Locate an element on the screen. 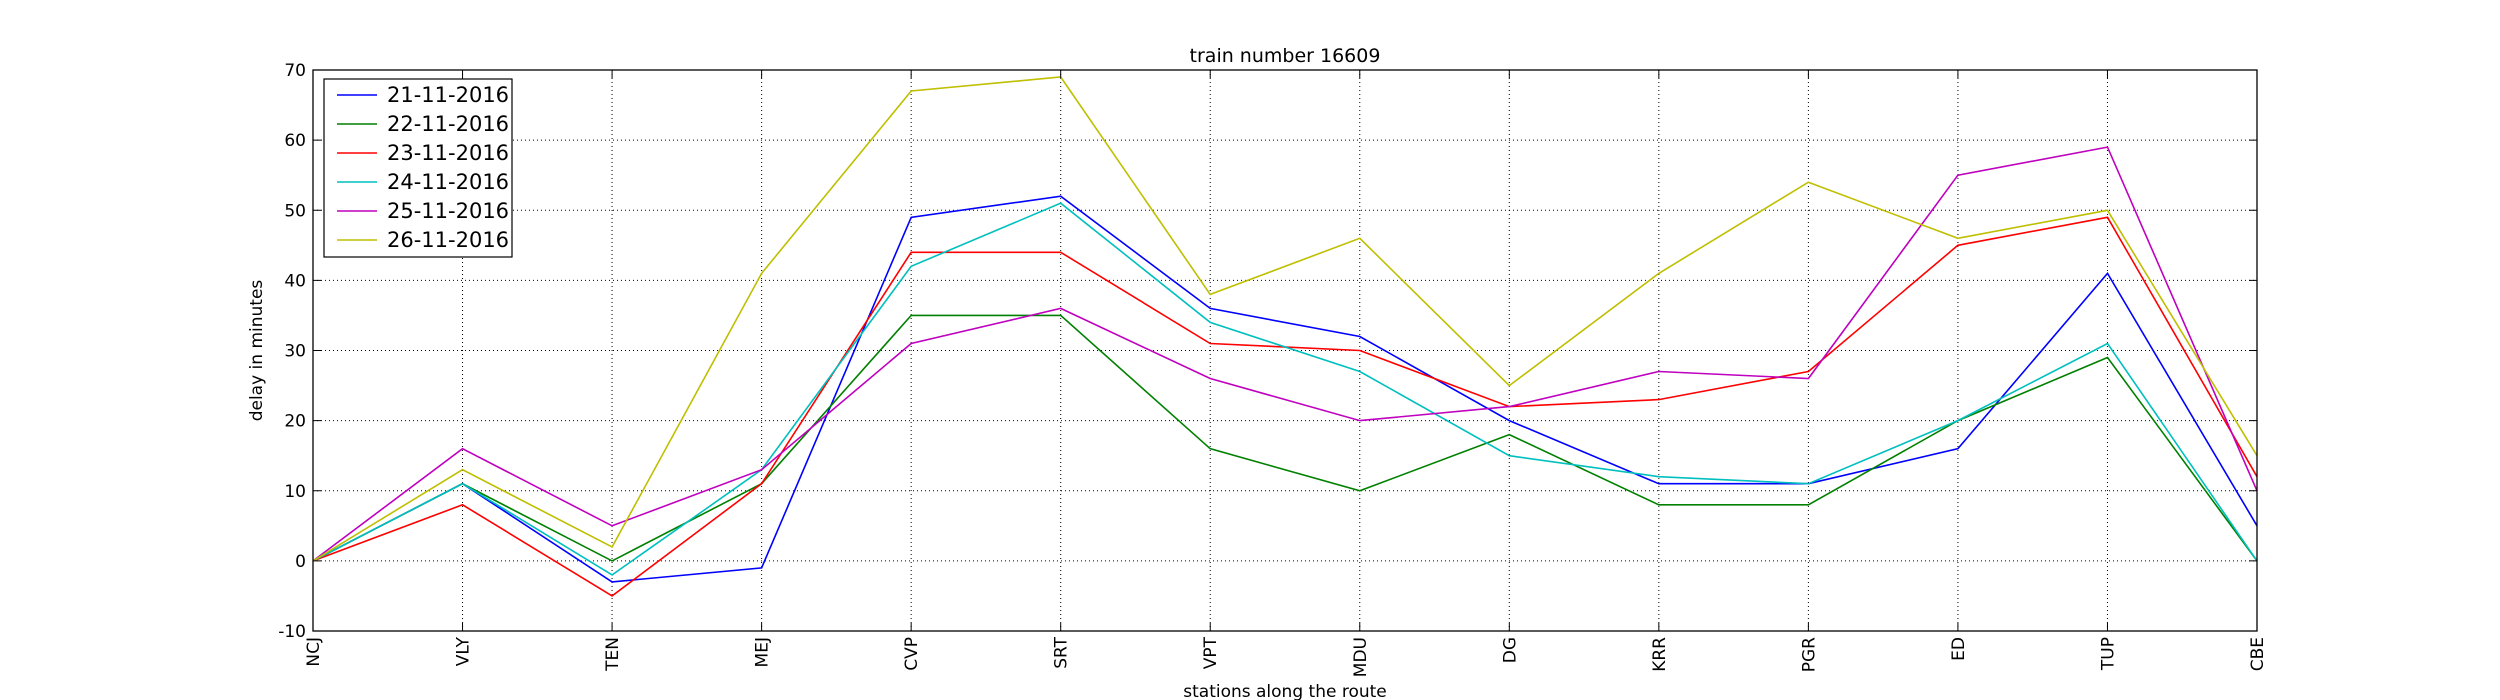 This screenshot has height=700, width=2500. legend-box is located at coordinates (418, 168).